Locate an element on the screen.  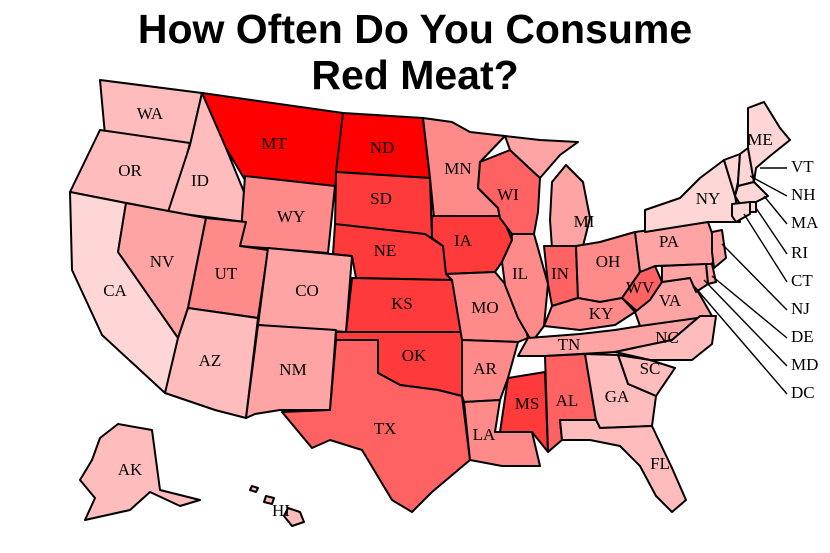
label-MI: MI is located at coordinates (584, 221).